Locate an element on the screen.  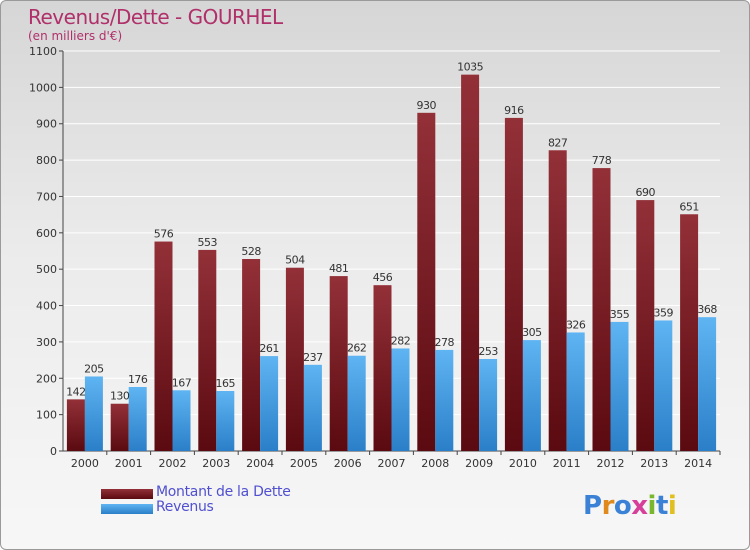
data-label-dette: 130 is located at coordinates (120, 396).